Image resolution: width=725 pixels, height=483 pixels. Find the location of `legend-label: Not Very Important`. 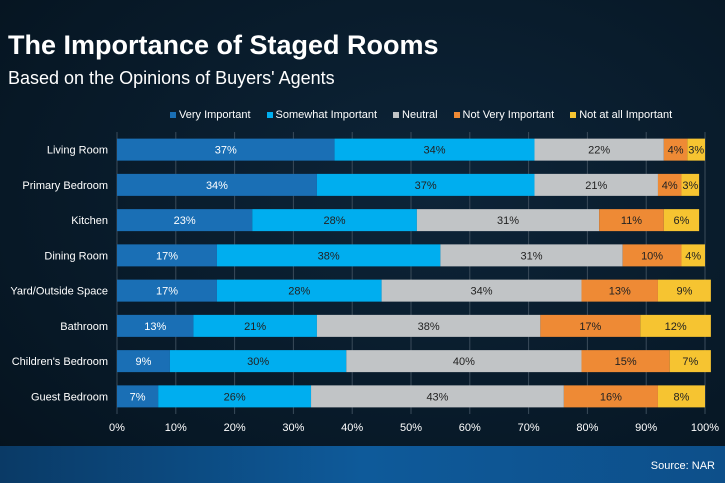

legend-label: Not Very Important is located at coordinates (508, 115).